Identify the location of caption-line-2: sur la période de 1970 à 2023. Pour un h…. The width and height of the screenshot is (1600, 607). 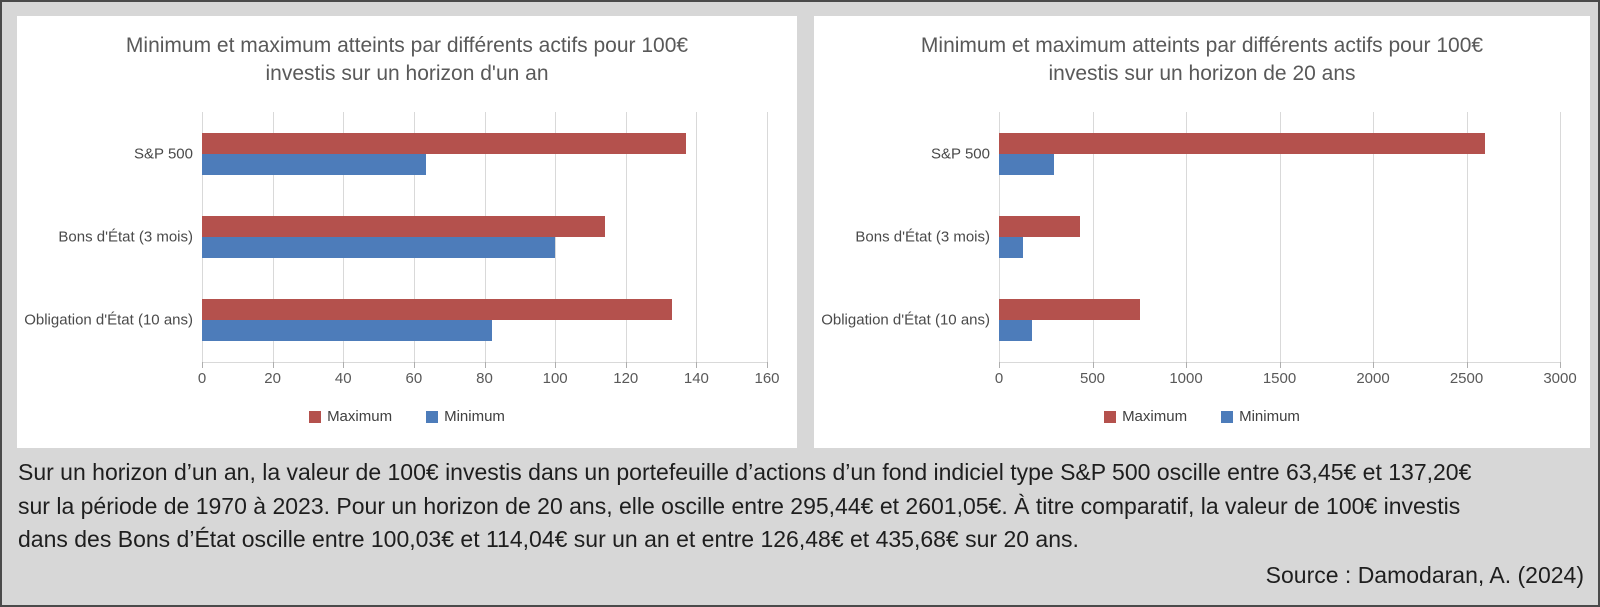
(739, 505).